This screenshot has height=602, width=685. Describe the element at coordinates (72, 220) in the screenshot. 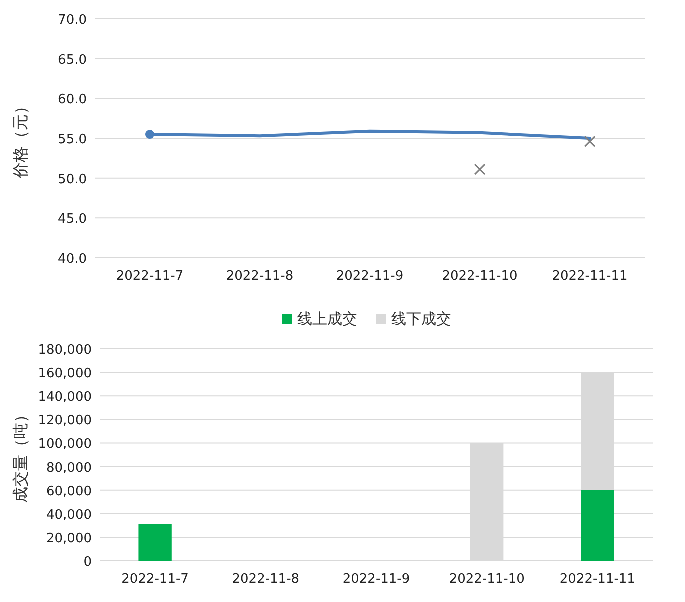

I see `y-tick-label: 45.0` at that location.